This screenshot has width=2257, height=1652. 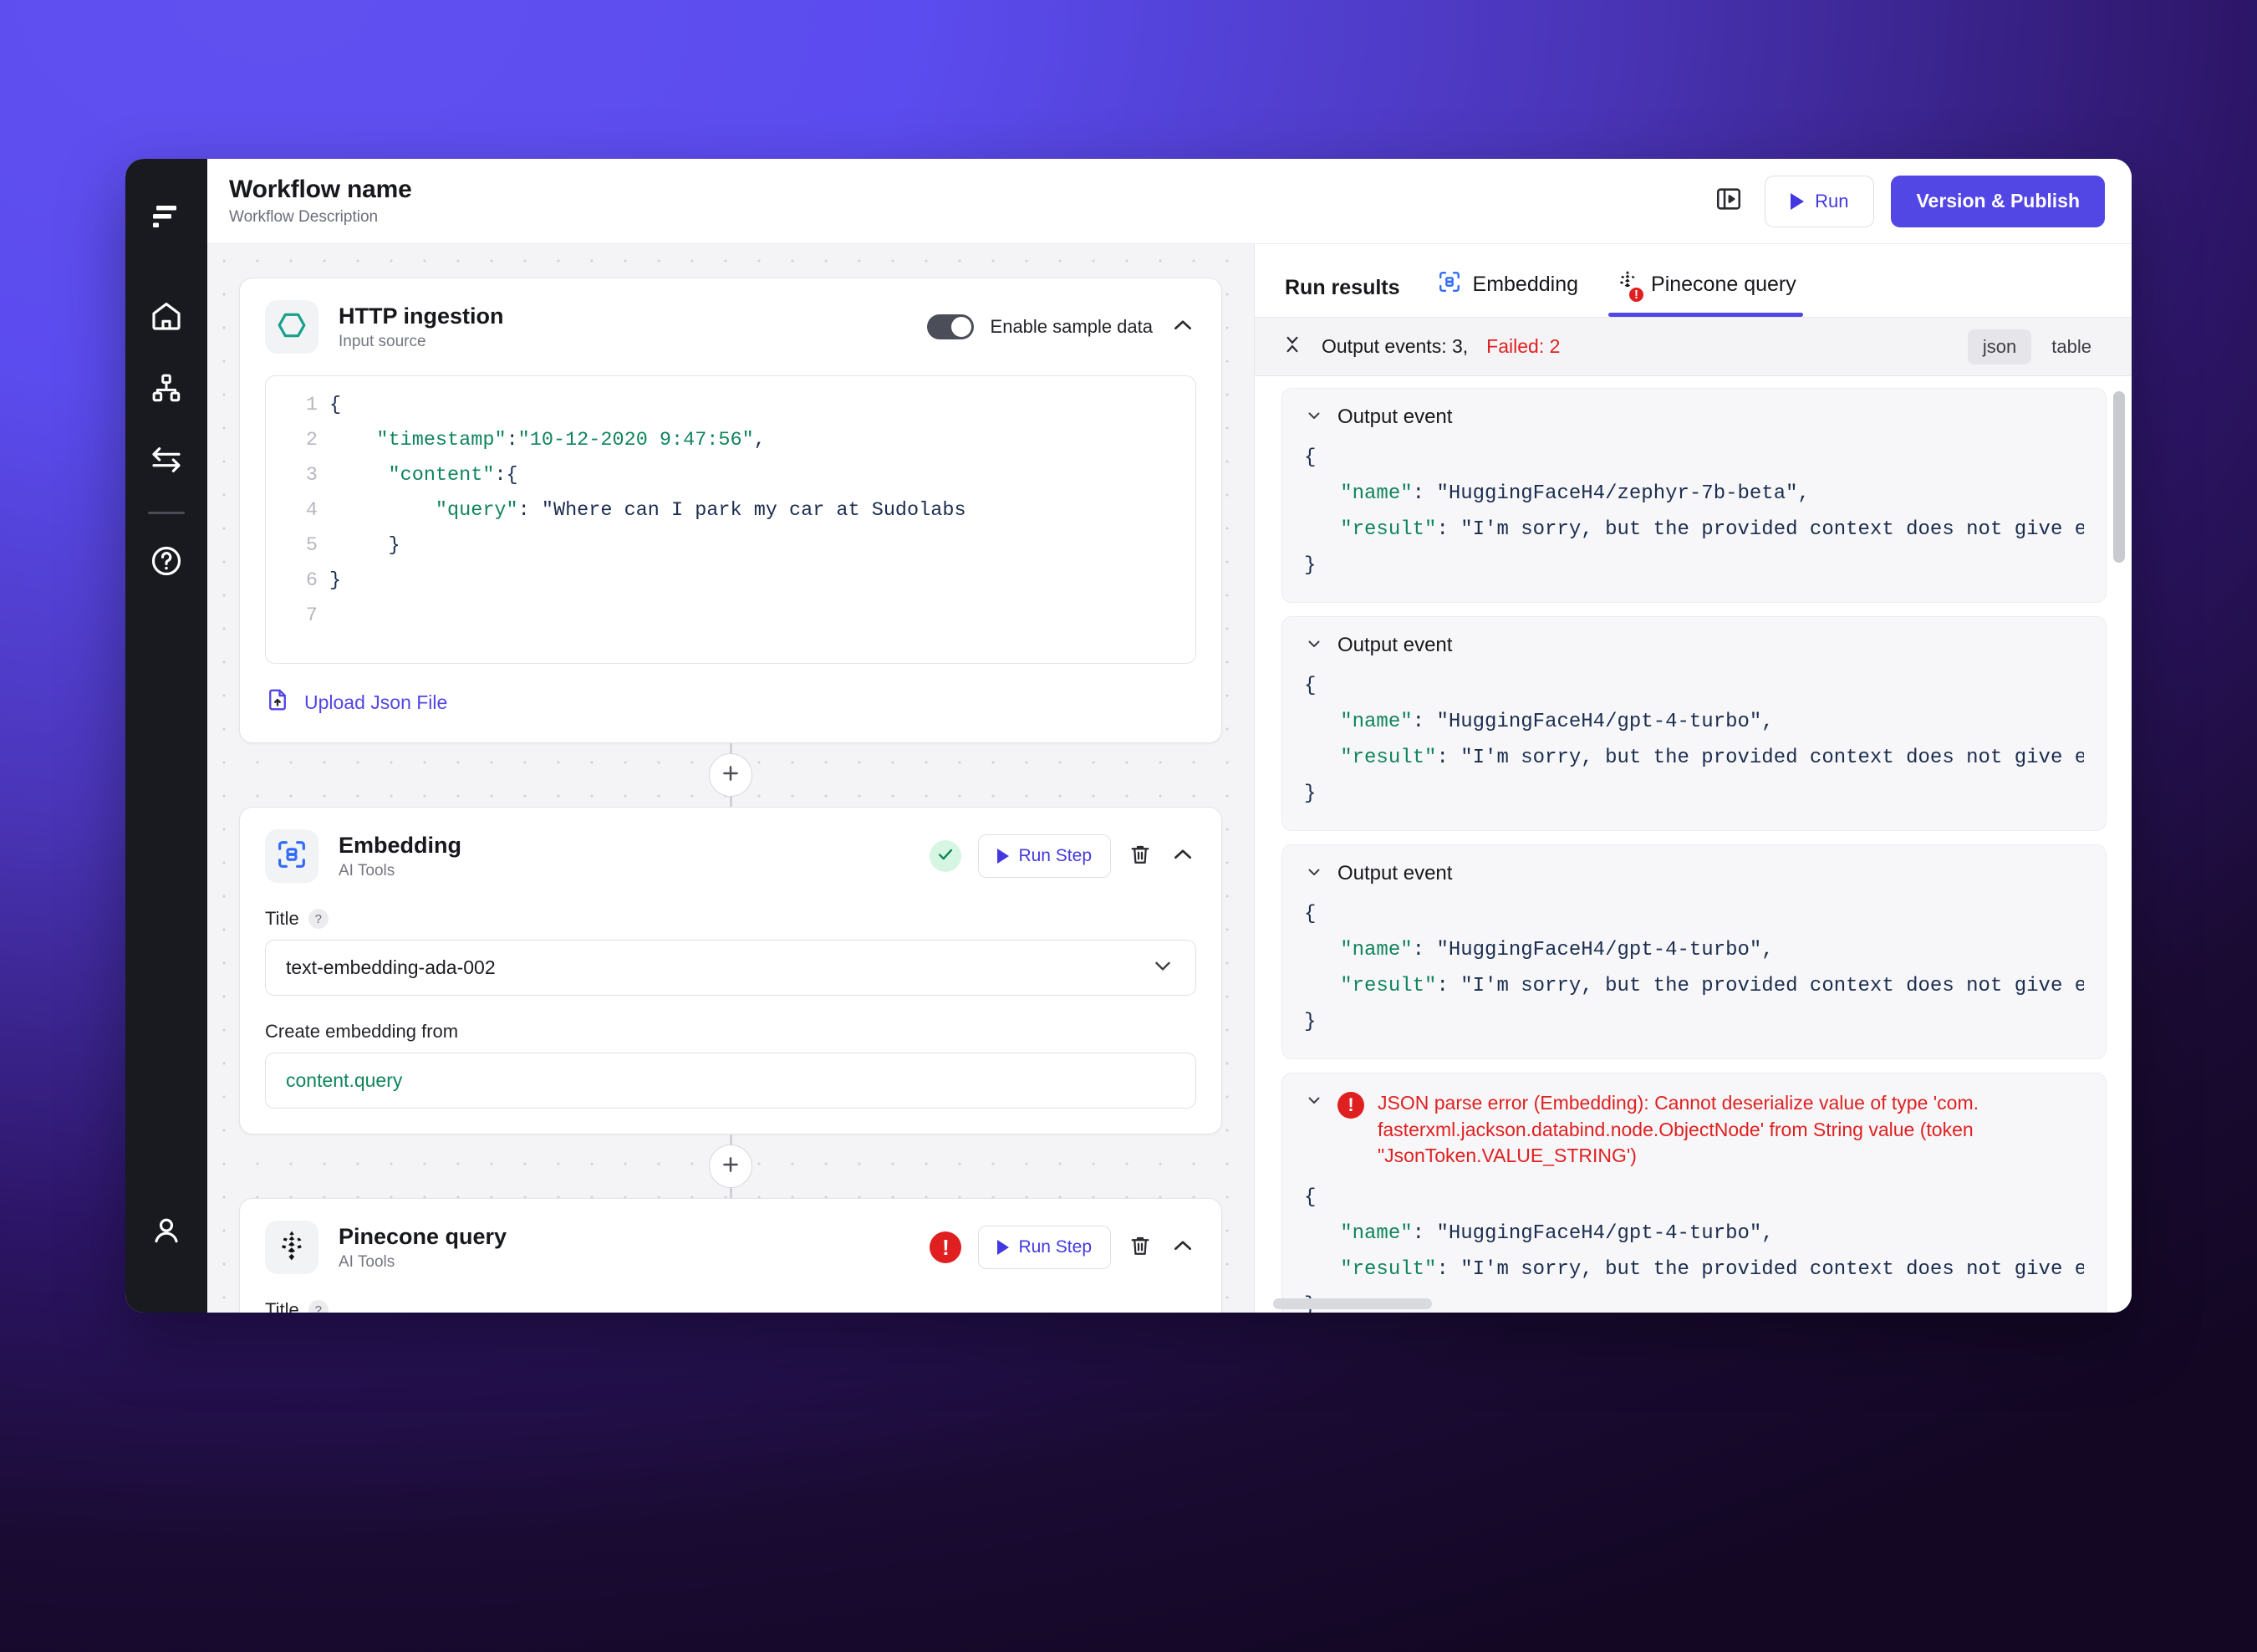 I want to click on upload-json-file-label: Upload Json File, so click(x=376, y=702).